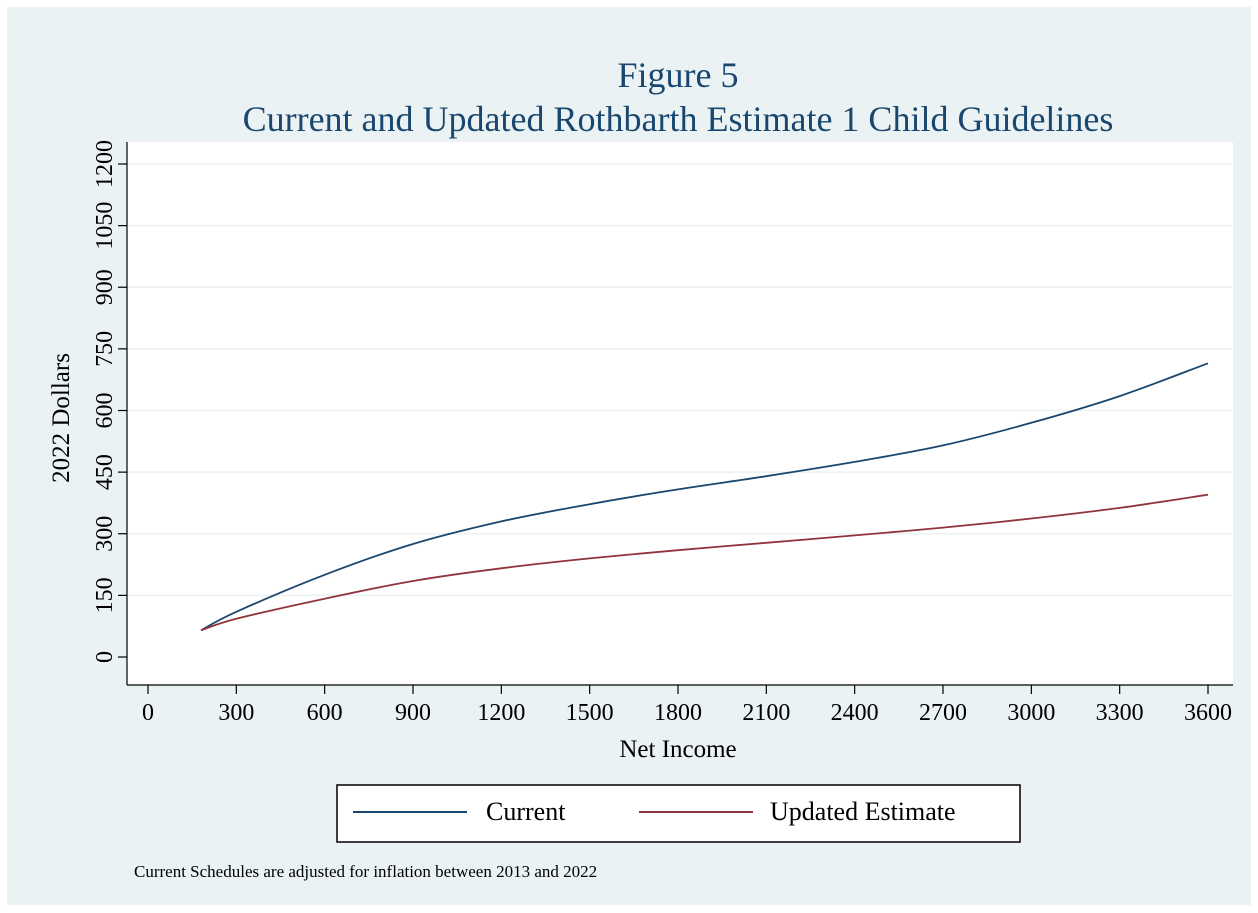 This screenshot has height=913, width=1258. Describe the element at coordinates (105, 226) in the screenshot. I see `y-tick-label: 1050` at that location.